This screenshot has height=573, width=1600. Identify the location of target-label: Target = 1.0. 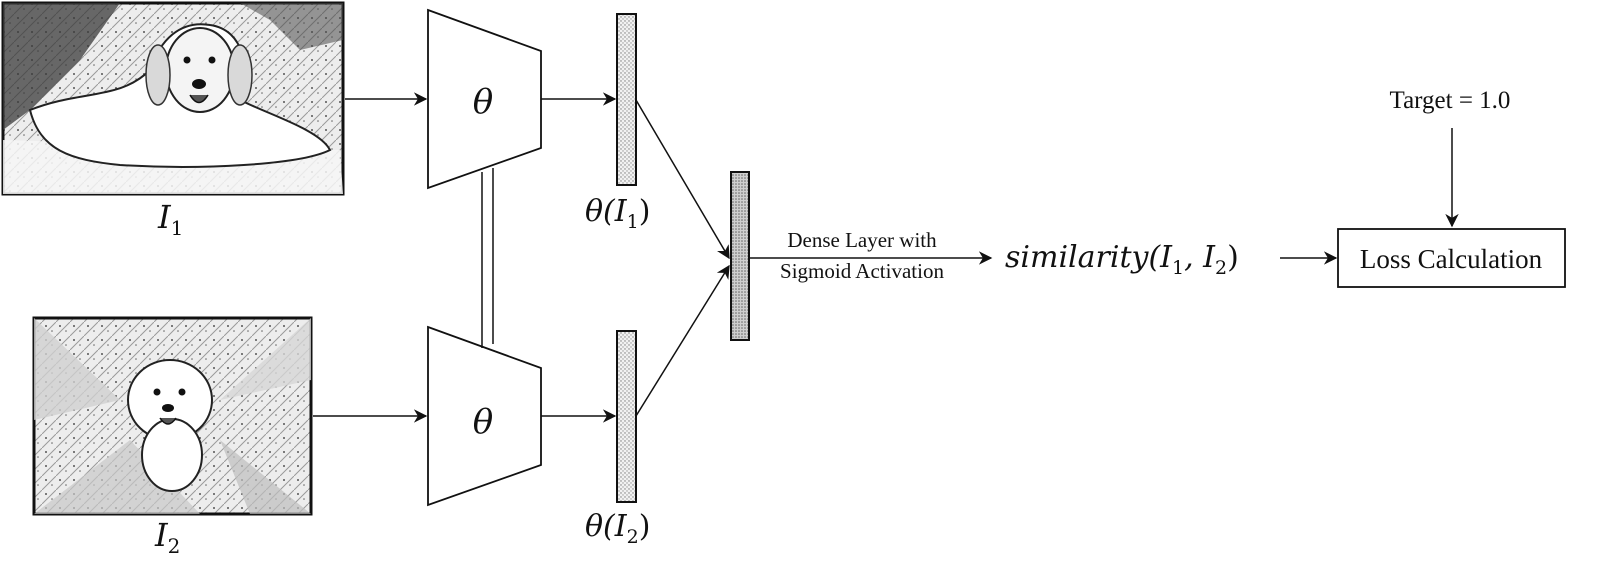
(1450, 100).